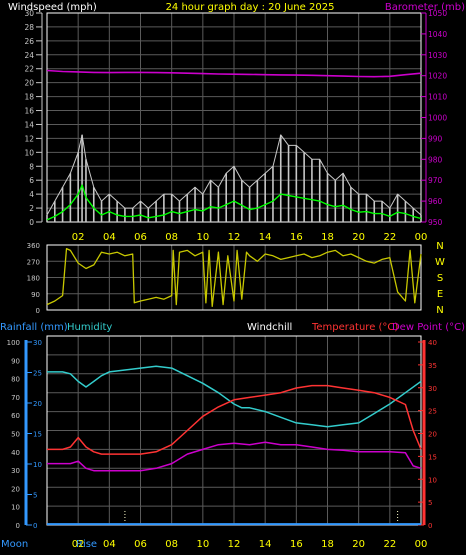  I want to click on rainfall-tick-label: 0, so click(35, 526).